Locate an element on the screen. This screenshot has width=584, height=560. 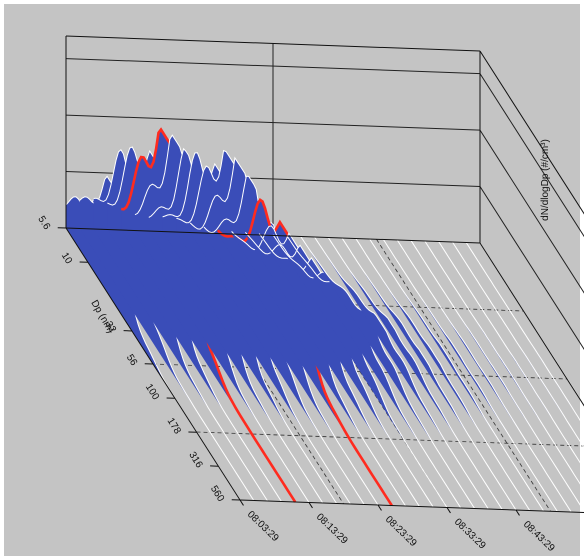
x-tick-label: 560 is located at coordinates (217, 494).